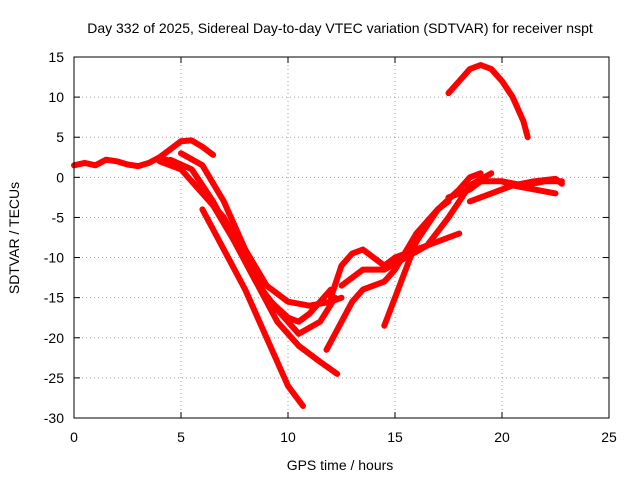  I want to click on y-axis-label: SDTVAR / TECUs, so click(14, 238).